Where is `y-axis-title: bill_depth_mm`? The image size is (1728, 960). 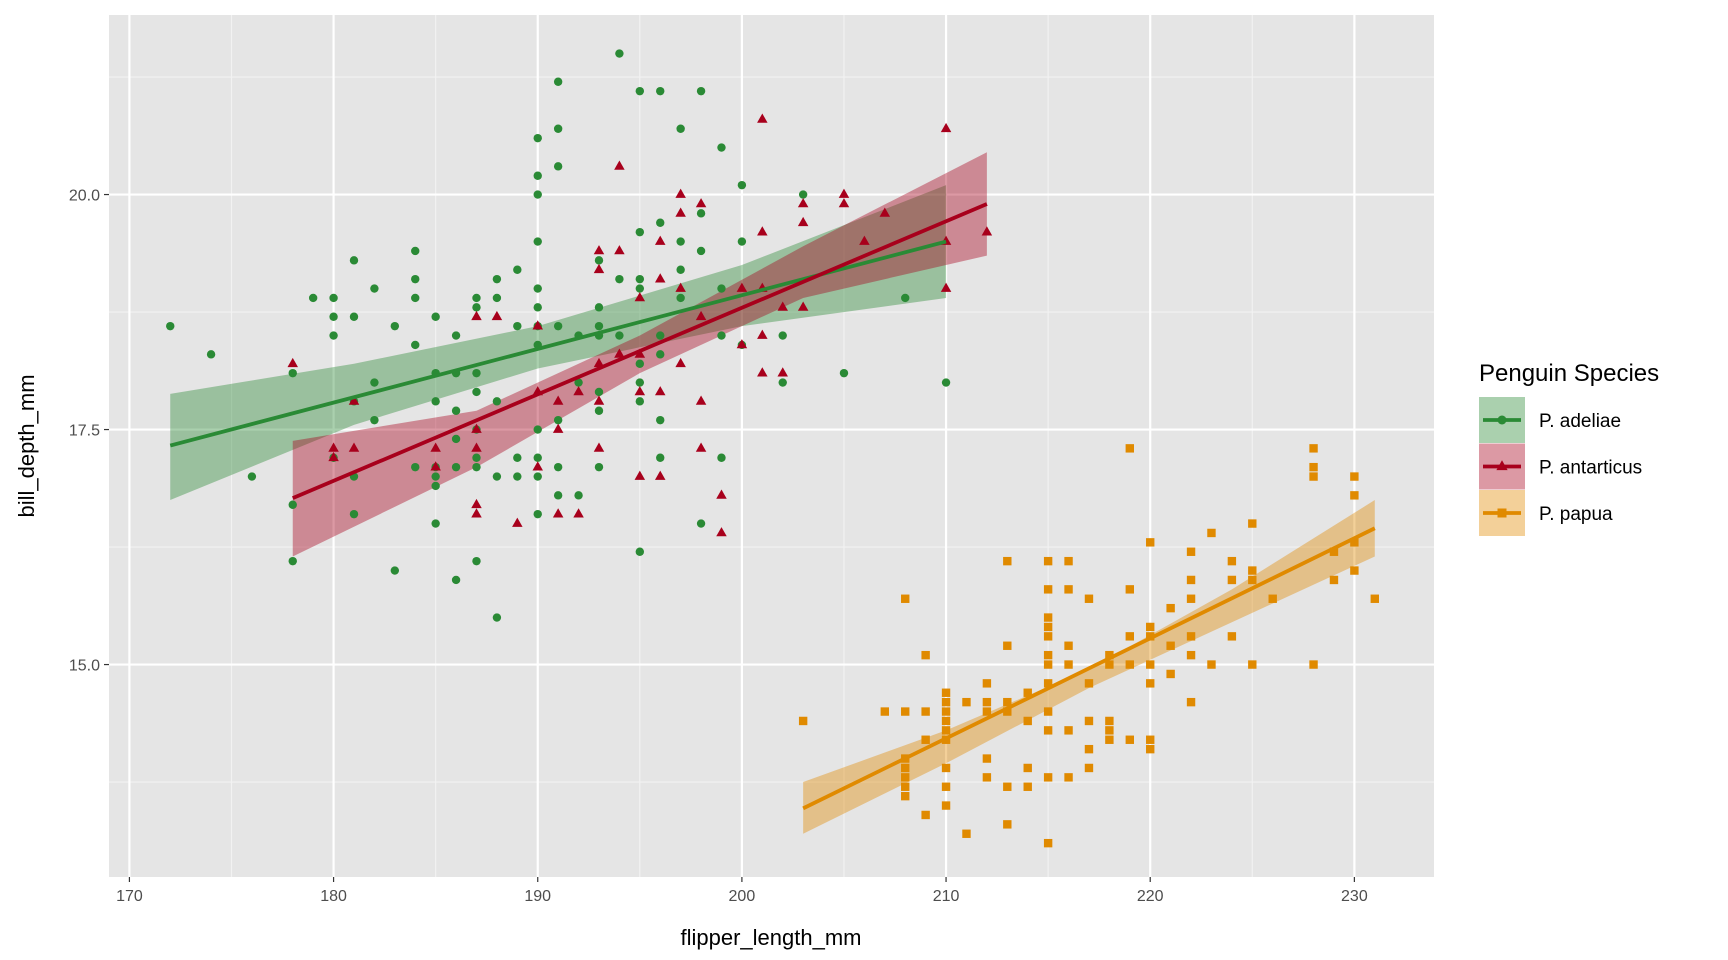
y-axis-title: bill_depth_mm is located at coordinates (26, 445).